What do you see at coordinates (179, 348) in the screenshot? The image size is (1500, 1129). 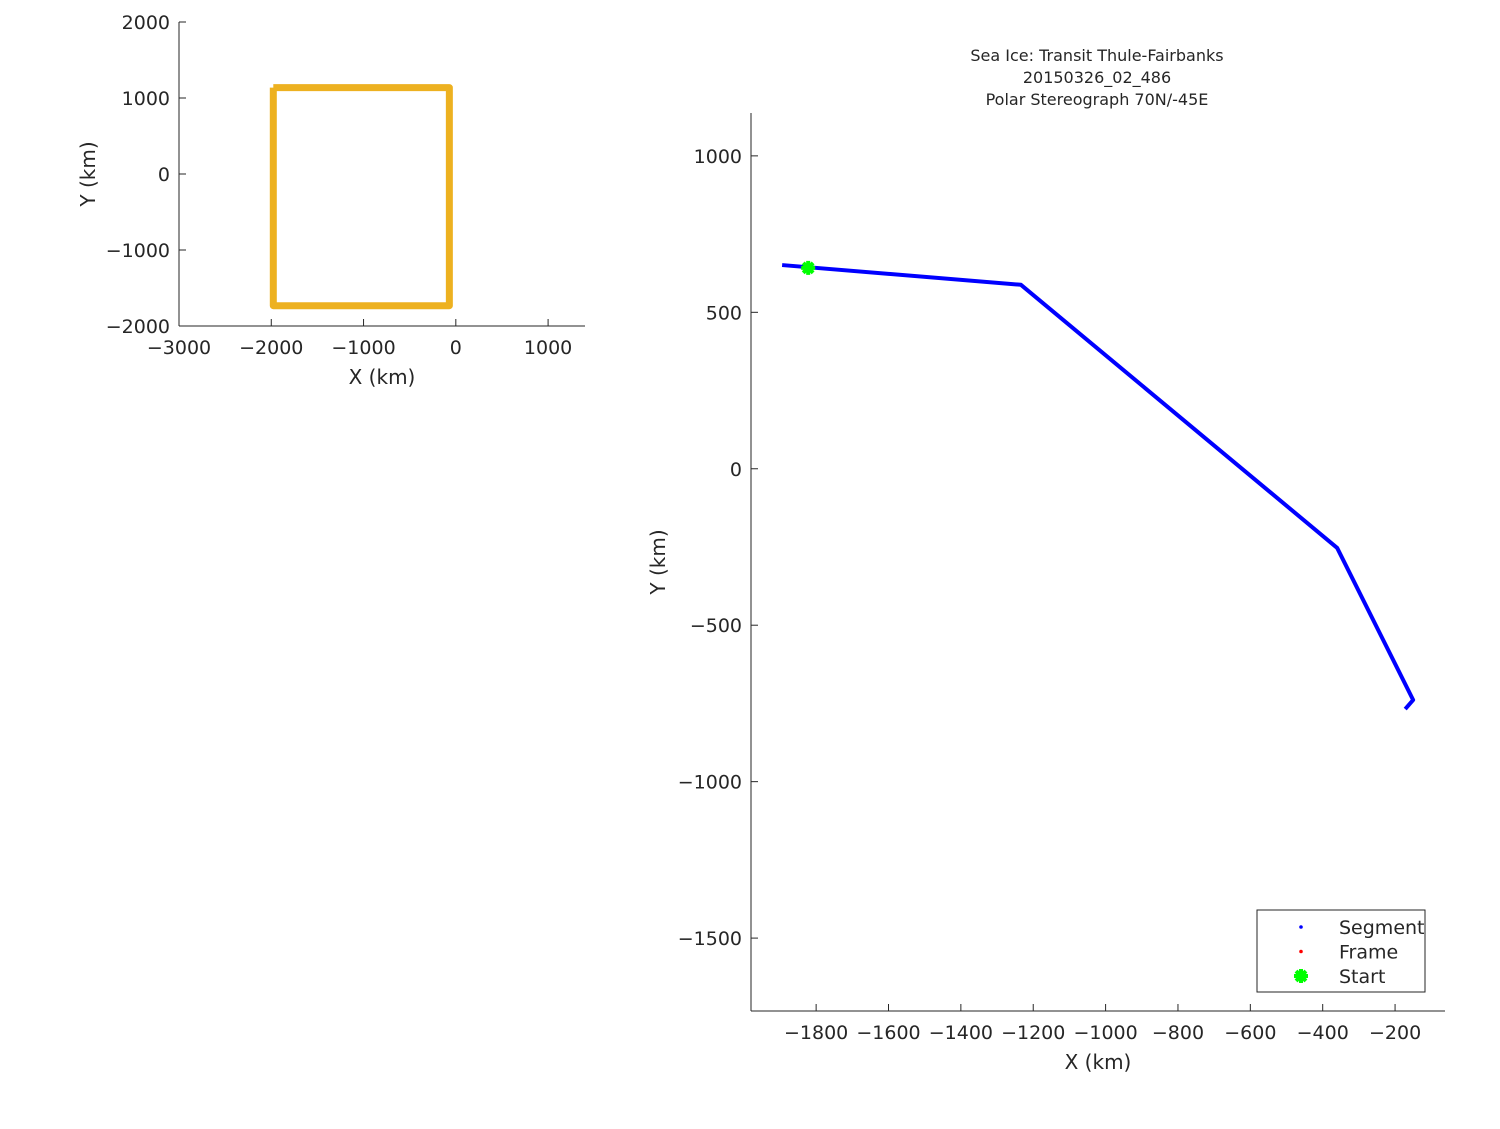 I see `x-tick-label: −3000` at bounding box center [179, 348].